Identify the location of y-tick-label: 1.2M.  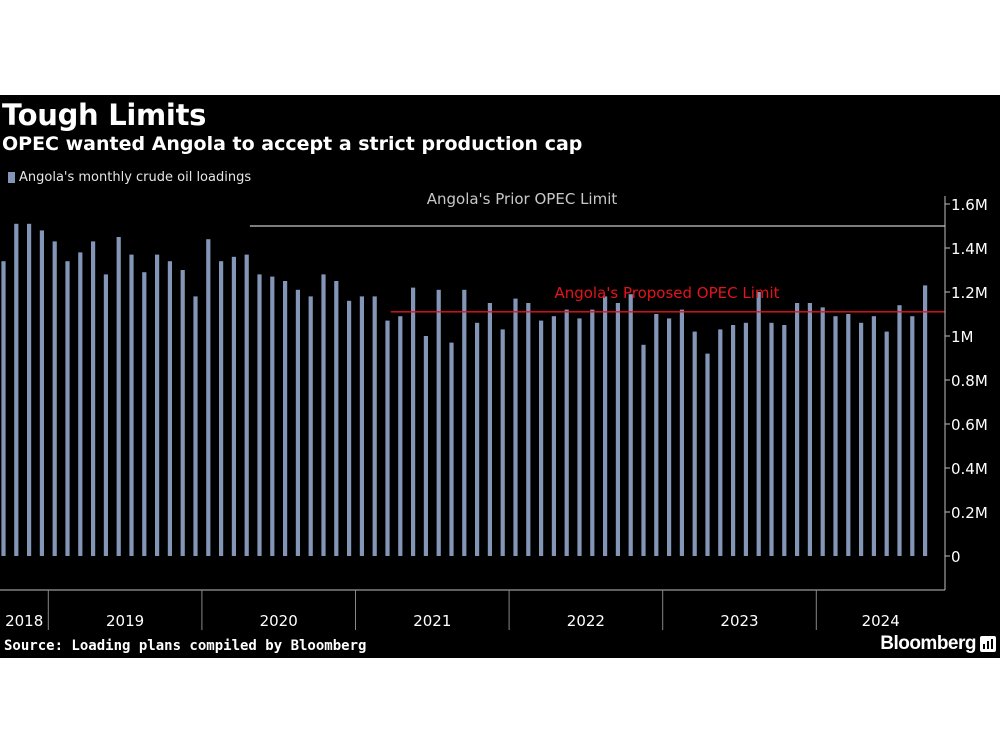
(969, 293).